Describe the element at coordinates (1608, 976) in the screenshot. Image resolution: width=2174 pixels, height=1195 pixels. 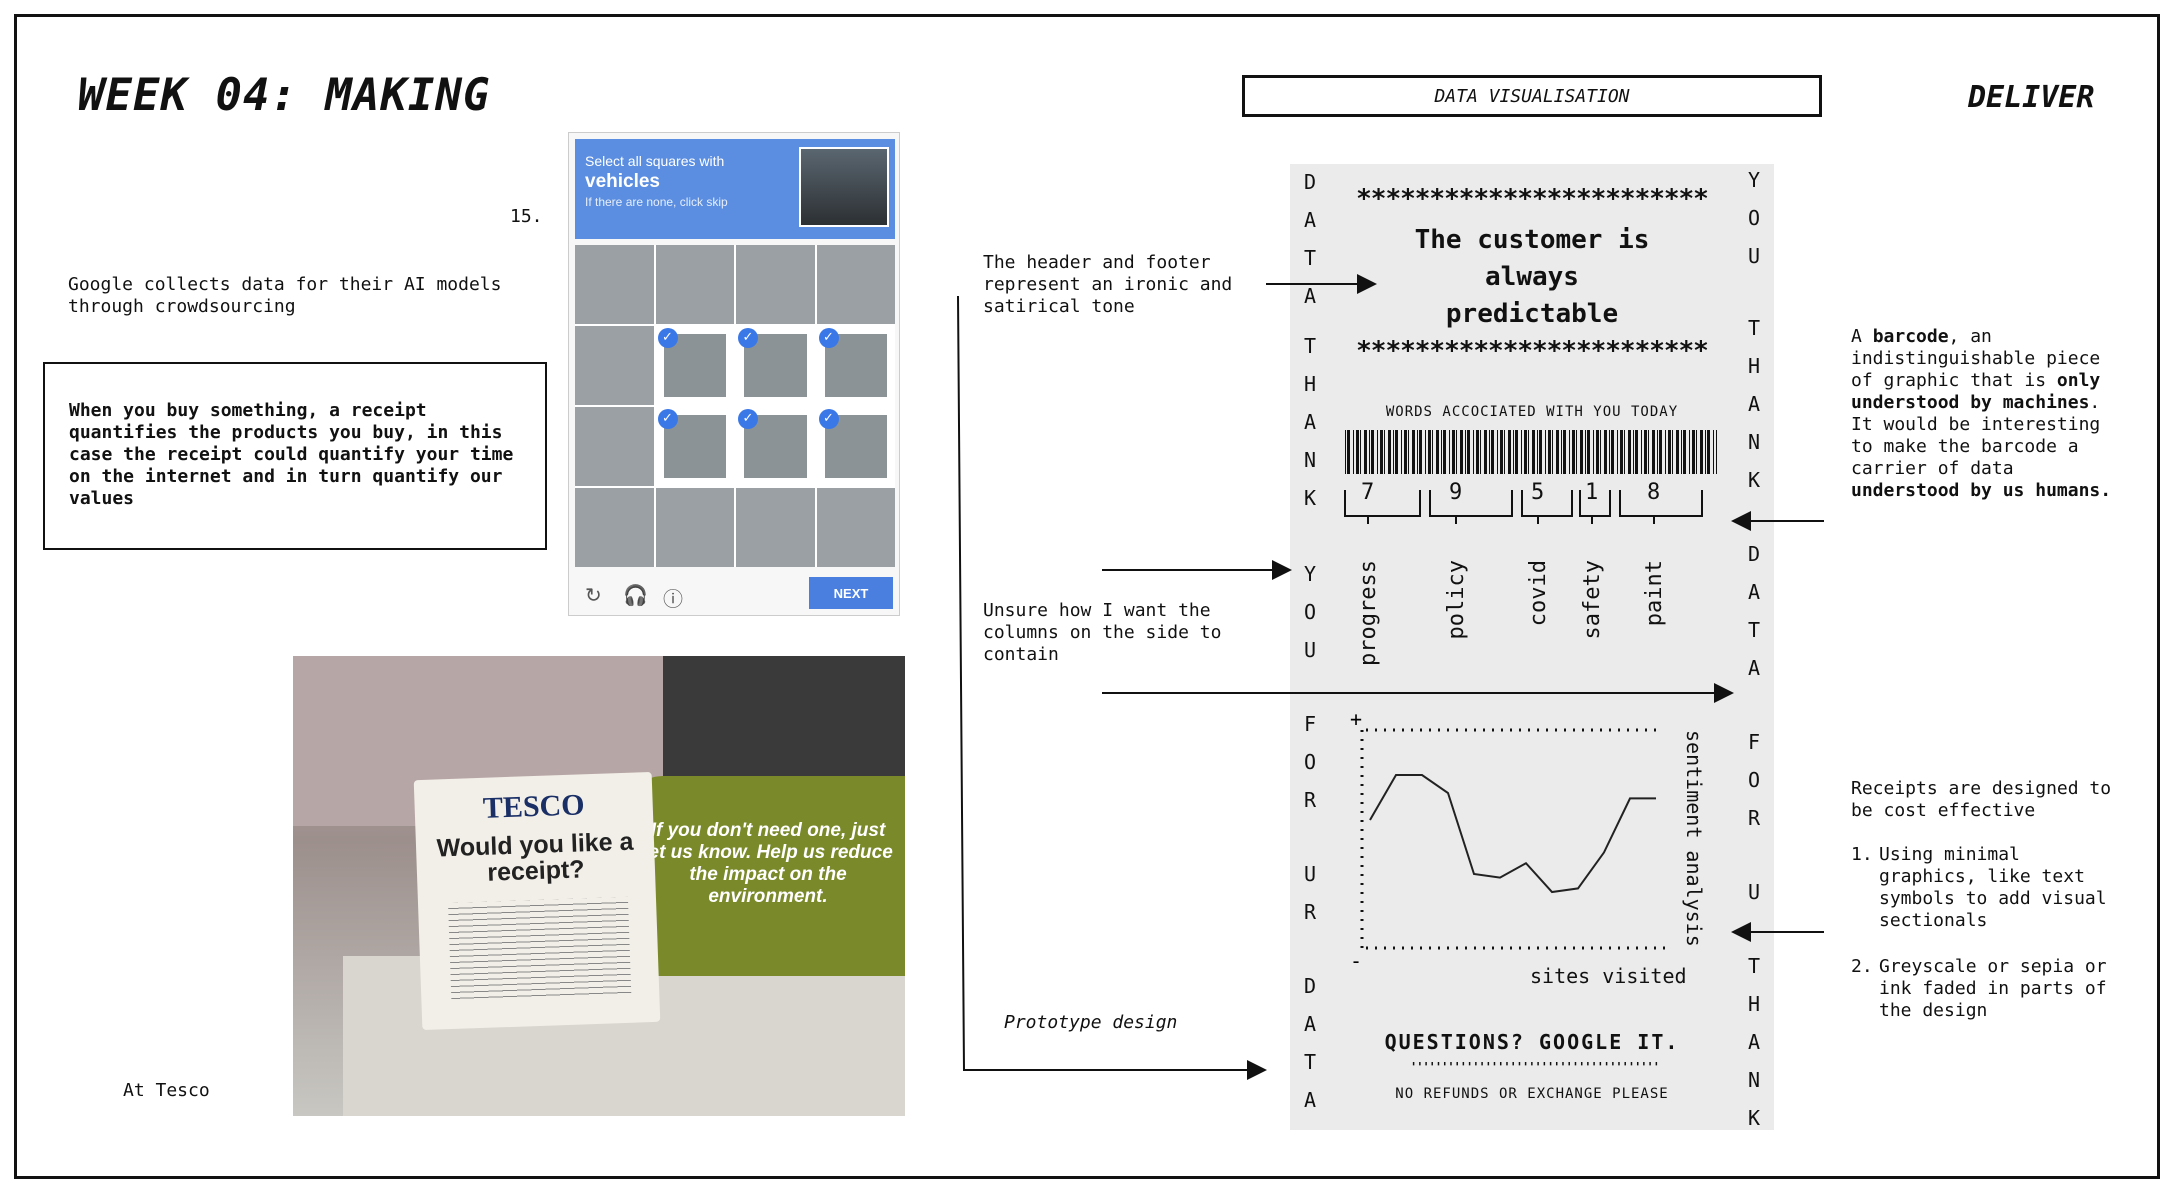
I see `sites-label: sites visited` at that location.